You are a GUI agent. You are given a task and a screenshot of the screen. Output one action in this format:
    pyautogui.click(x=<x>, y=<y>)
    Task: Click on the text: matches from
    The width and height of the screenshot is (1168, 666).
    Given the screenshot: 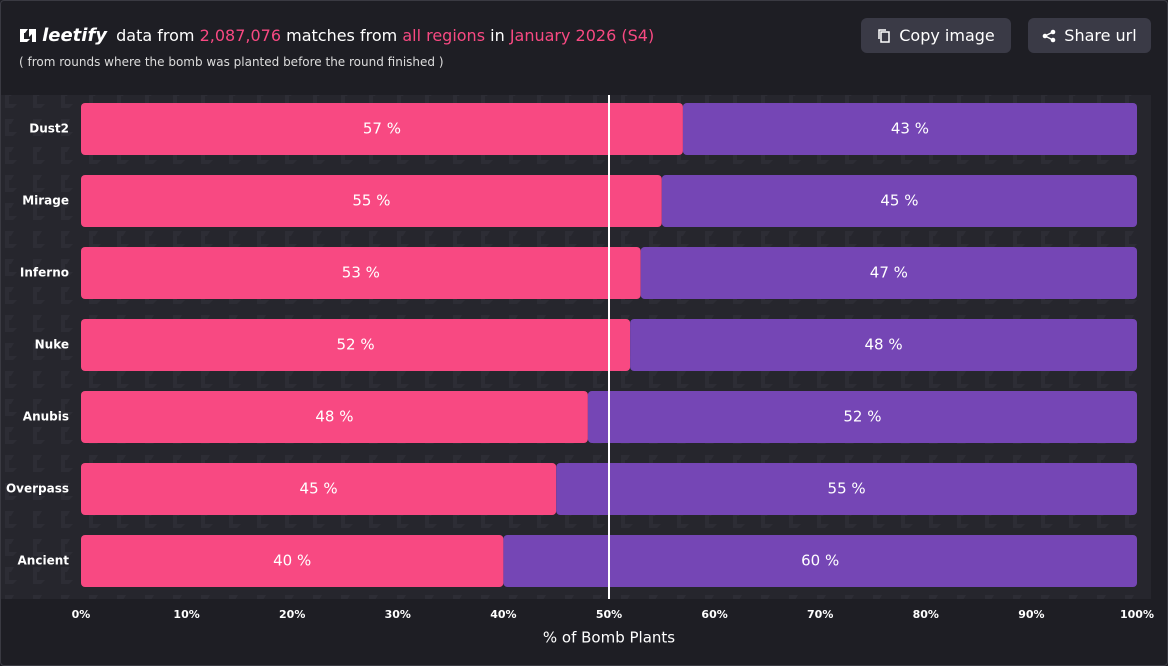 What is the action you would take?
    pyautogui.click(x=342, y=35)
    